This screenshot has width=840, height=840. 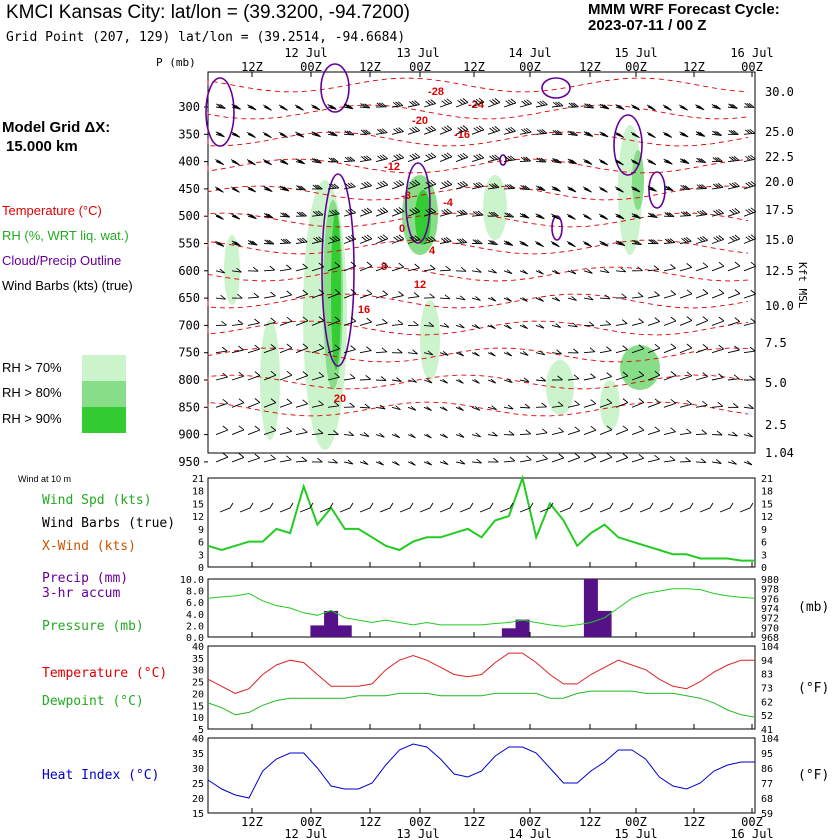 What do you see at coordinates (417, 833) in the screenshot?
I see `bottom-date-1: 13 Jul` at bounding box center [417, 833].